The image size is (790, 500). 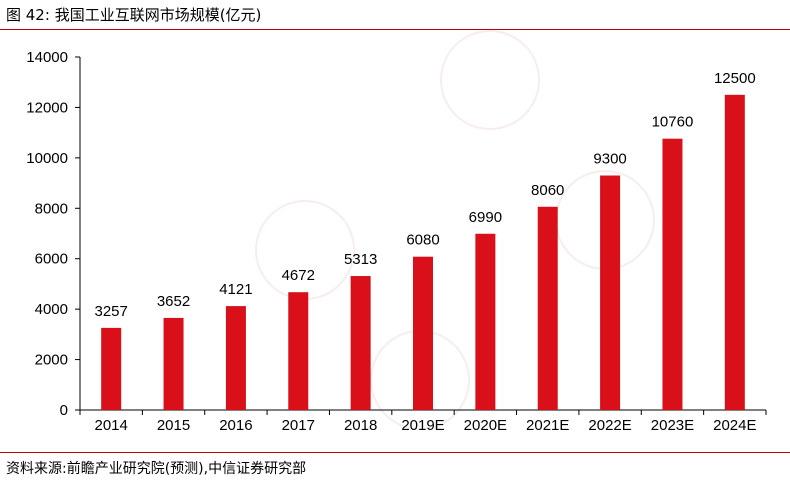 What do you see at coordinates (395, 452) in the screenshot?
I see `source-divider` at bounding box center [395, 452].